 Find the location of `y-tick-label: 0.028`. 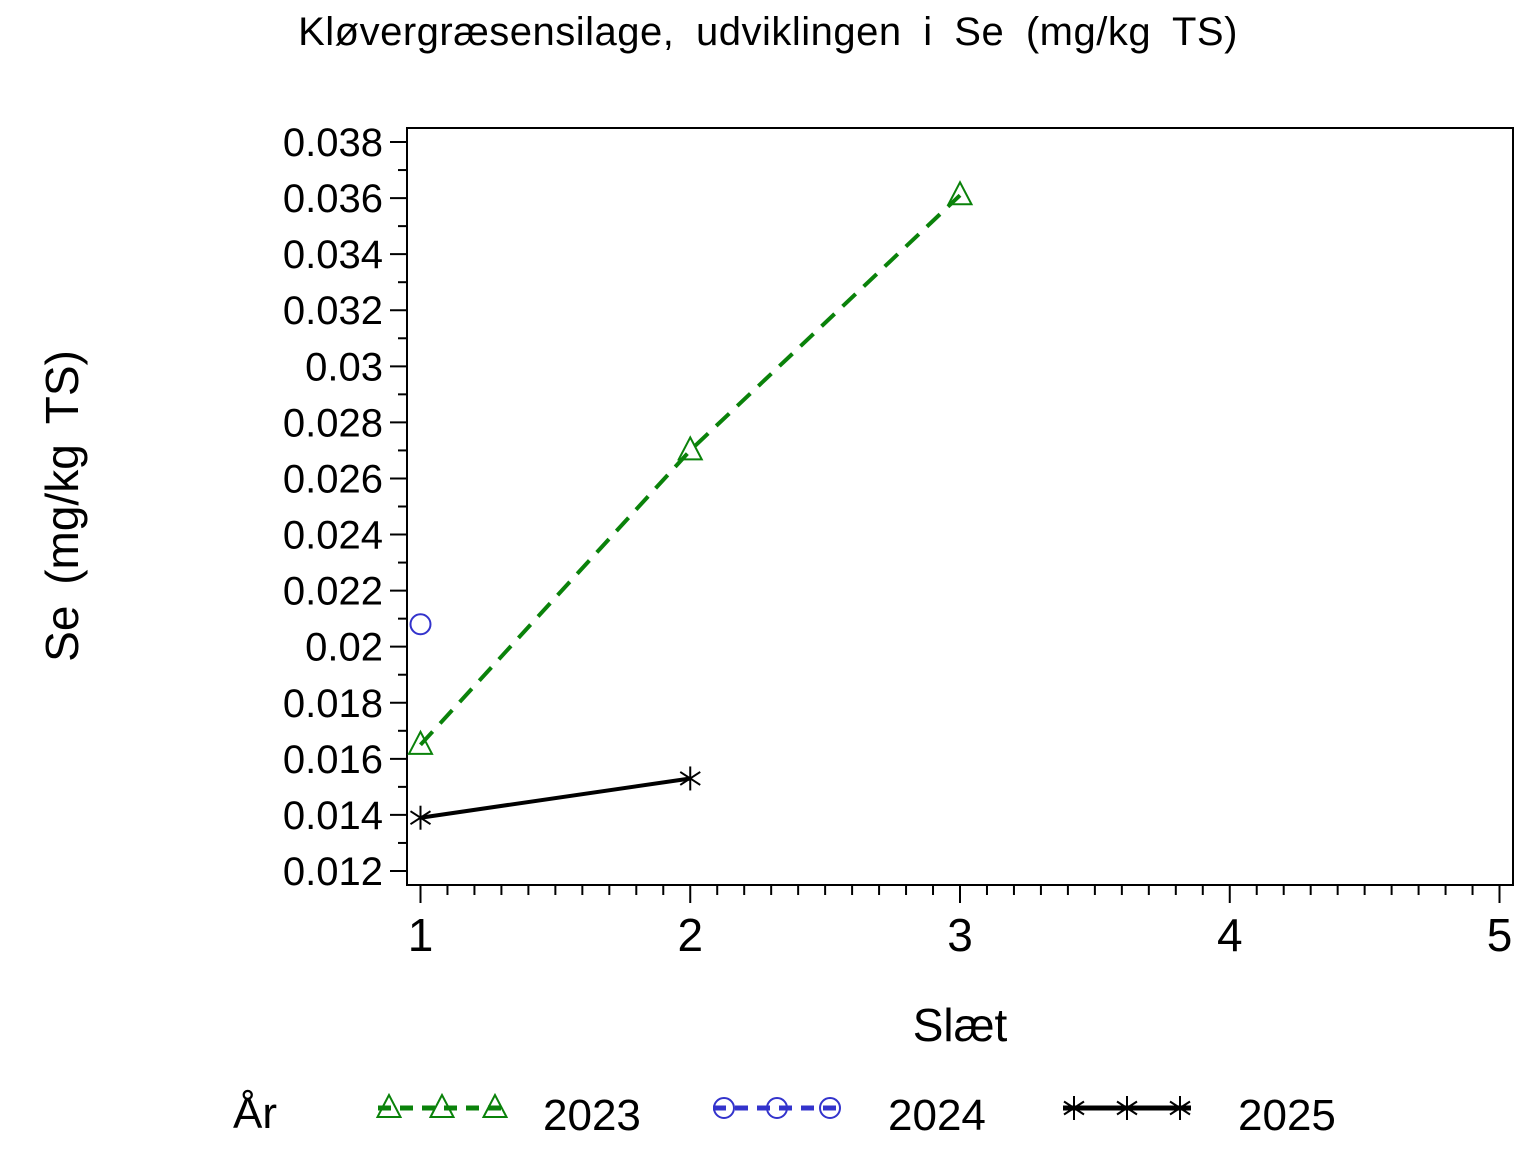

y-tick-label: 0.028 is located at coordinates (333, 423).